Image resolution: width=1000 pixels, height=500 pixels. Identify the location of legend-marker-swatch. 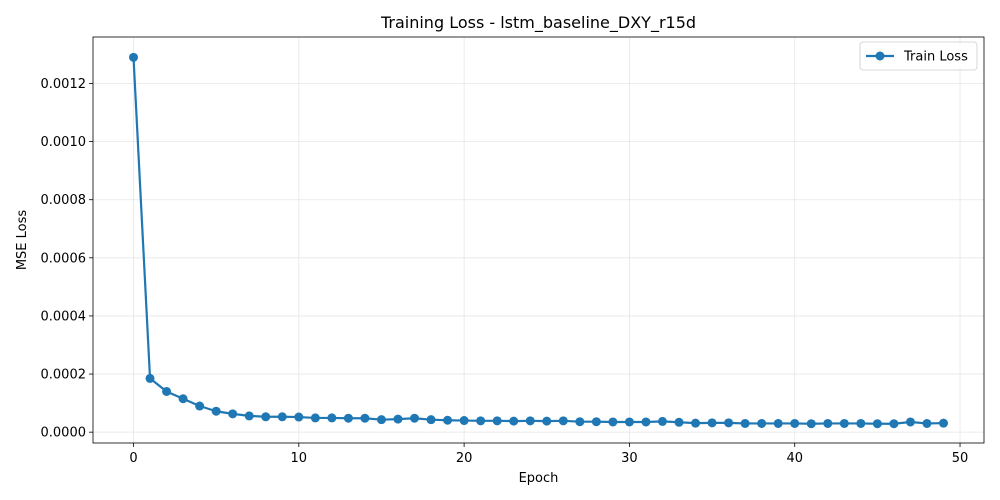
(880, 56).